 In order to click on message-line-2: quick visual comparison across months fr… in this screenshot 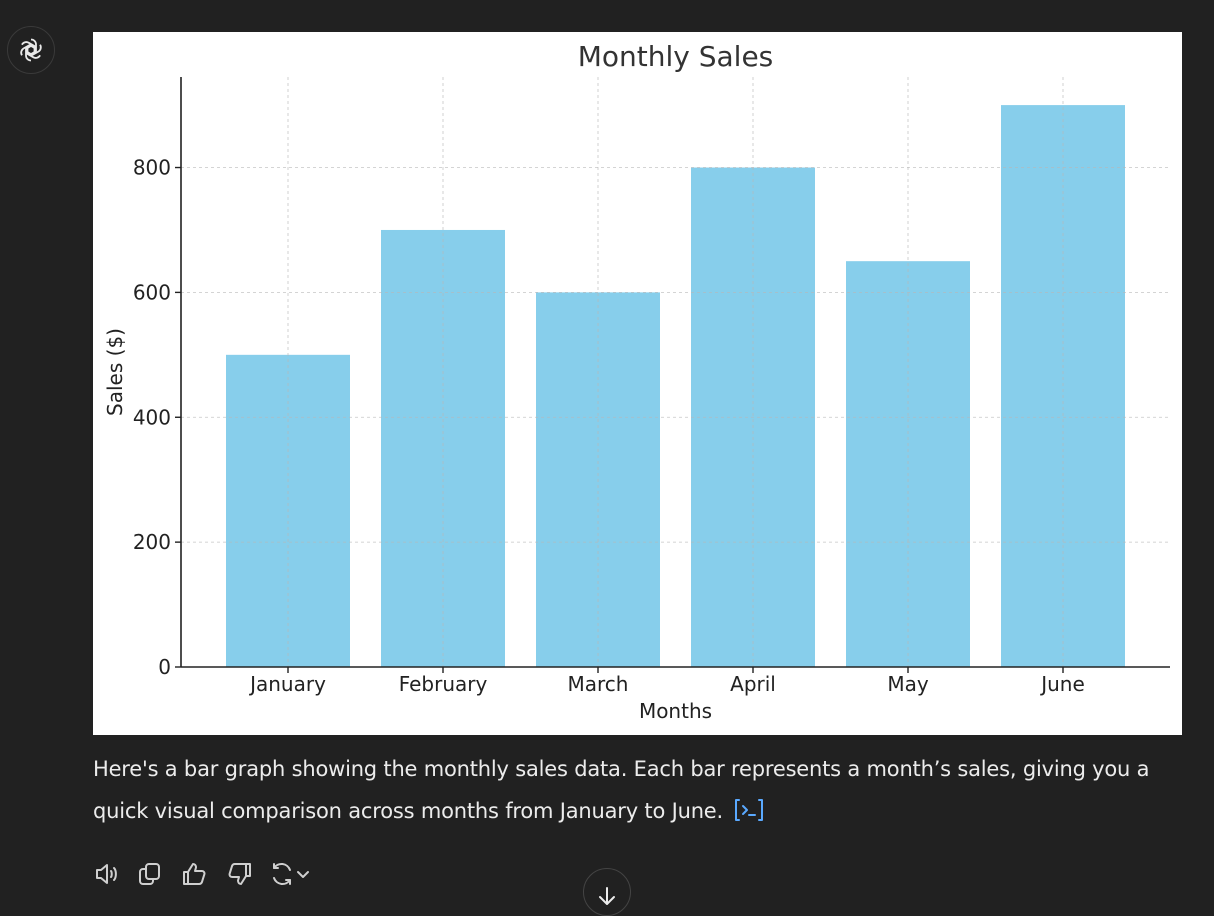, I will do `click(408, 811)`.